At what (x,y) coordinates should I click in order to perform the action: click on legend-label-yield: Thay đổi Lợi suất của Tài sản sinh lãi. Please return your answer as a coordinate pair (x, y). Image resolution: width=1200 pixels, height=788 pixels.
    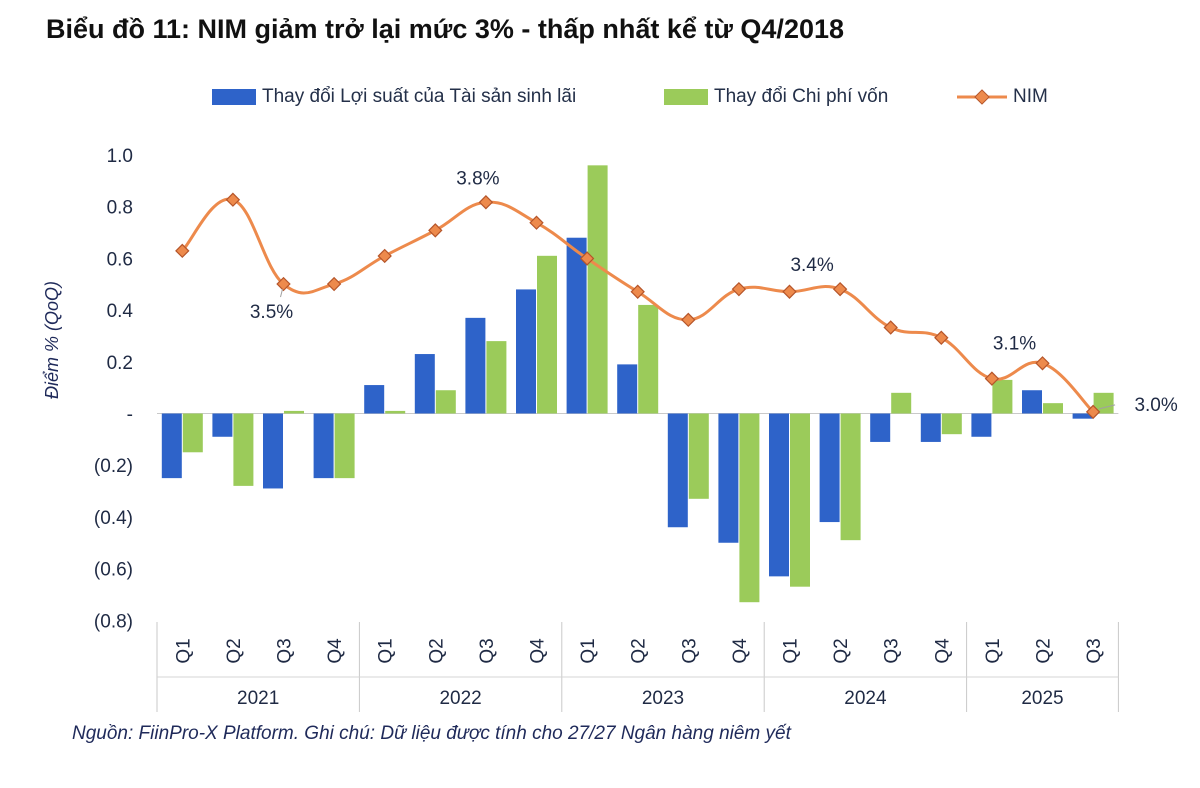
    Looking at the image, I should click on (419, 96).